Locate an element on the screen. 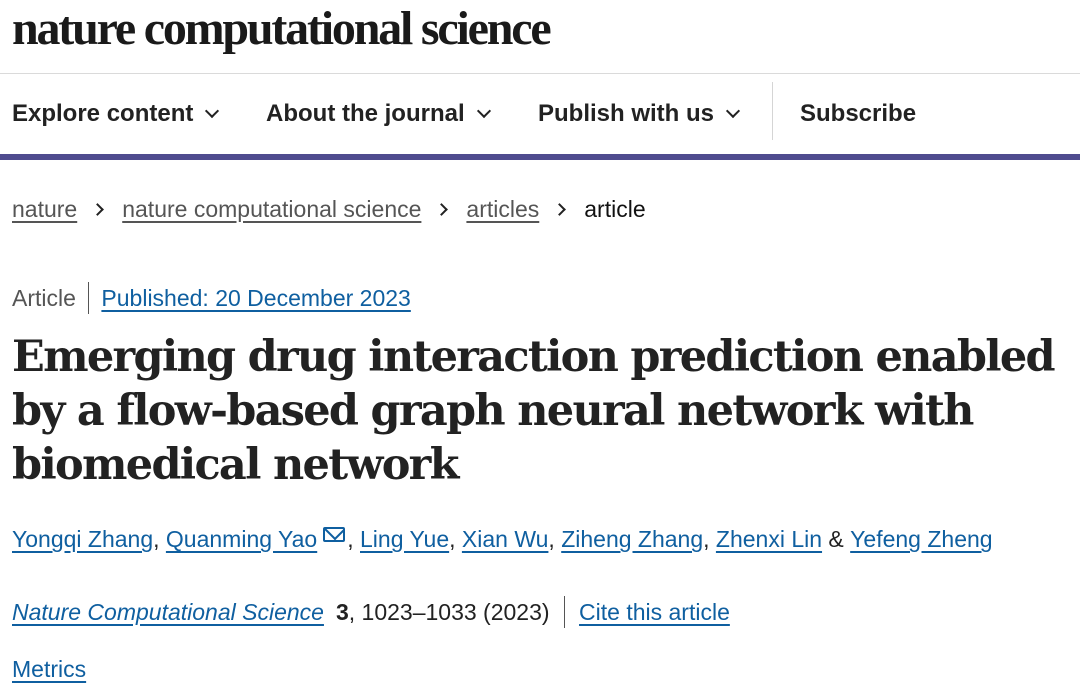 The image size is (1080, 698). breadcrumb-link-articles: articles is located at coordinates (503, 209).